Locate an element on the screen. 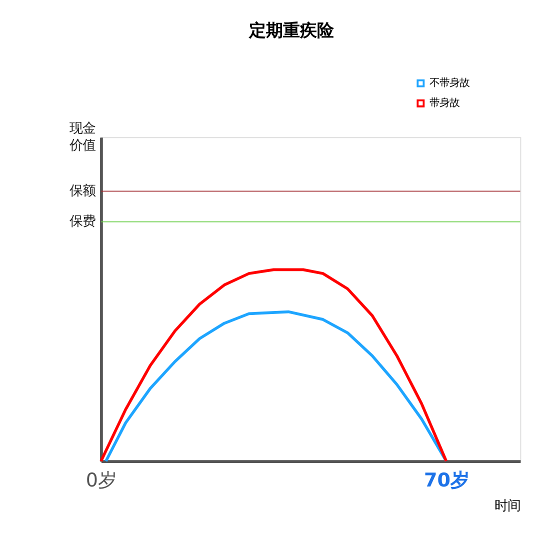  chart-title: 定期重疾险 is located at coordinates (292, 31).